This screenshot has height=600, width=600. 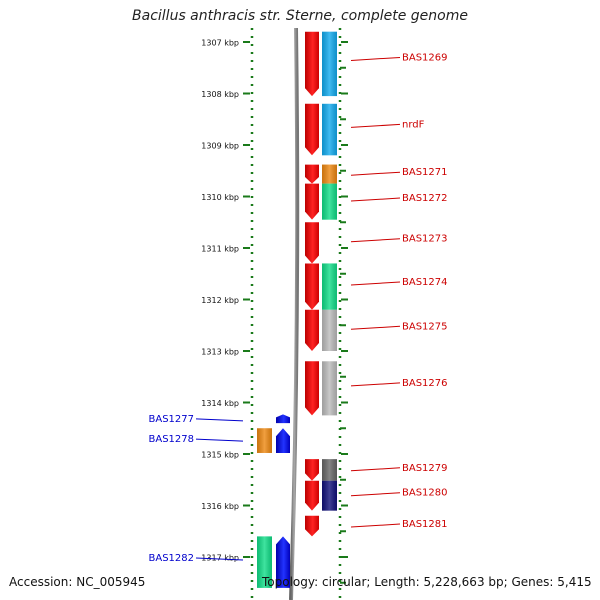 I want to click on gene-BAS1280: BAS1280, so click(x=376, y=495).